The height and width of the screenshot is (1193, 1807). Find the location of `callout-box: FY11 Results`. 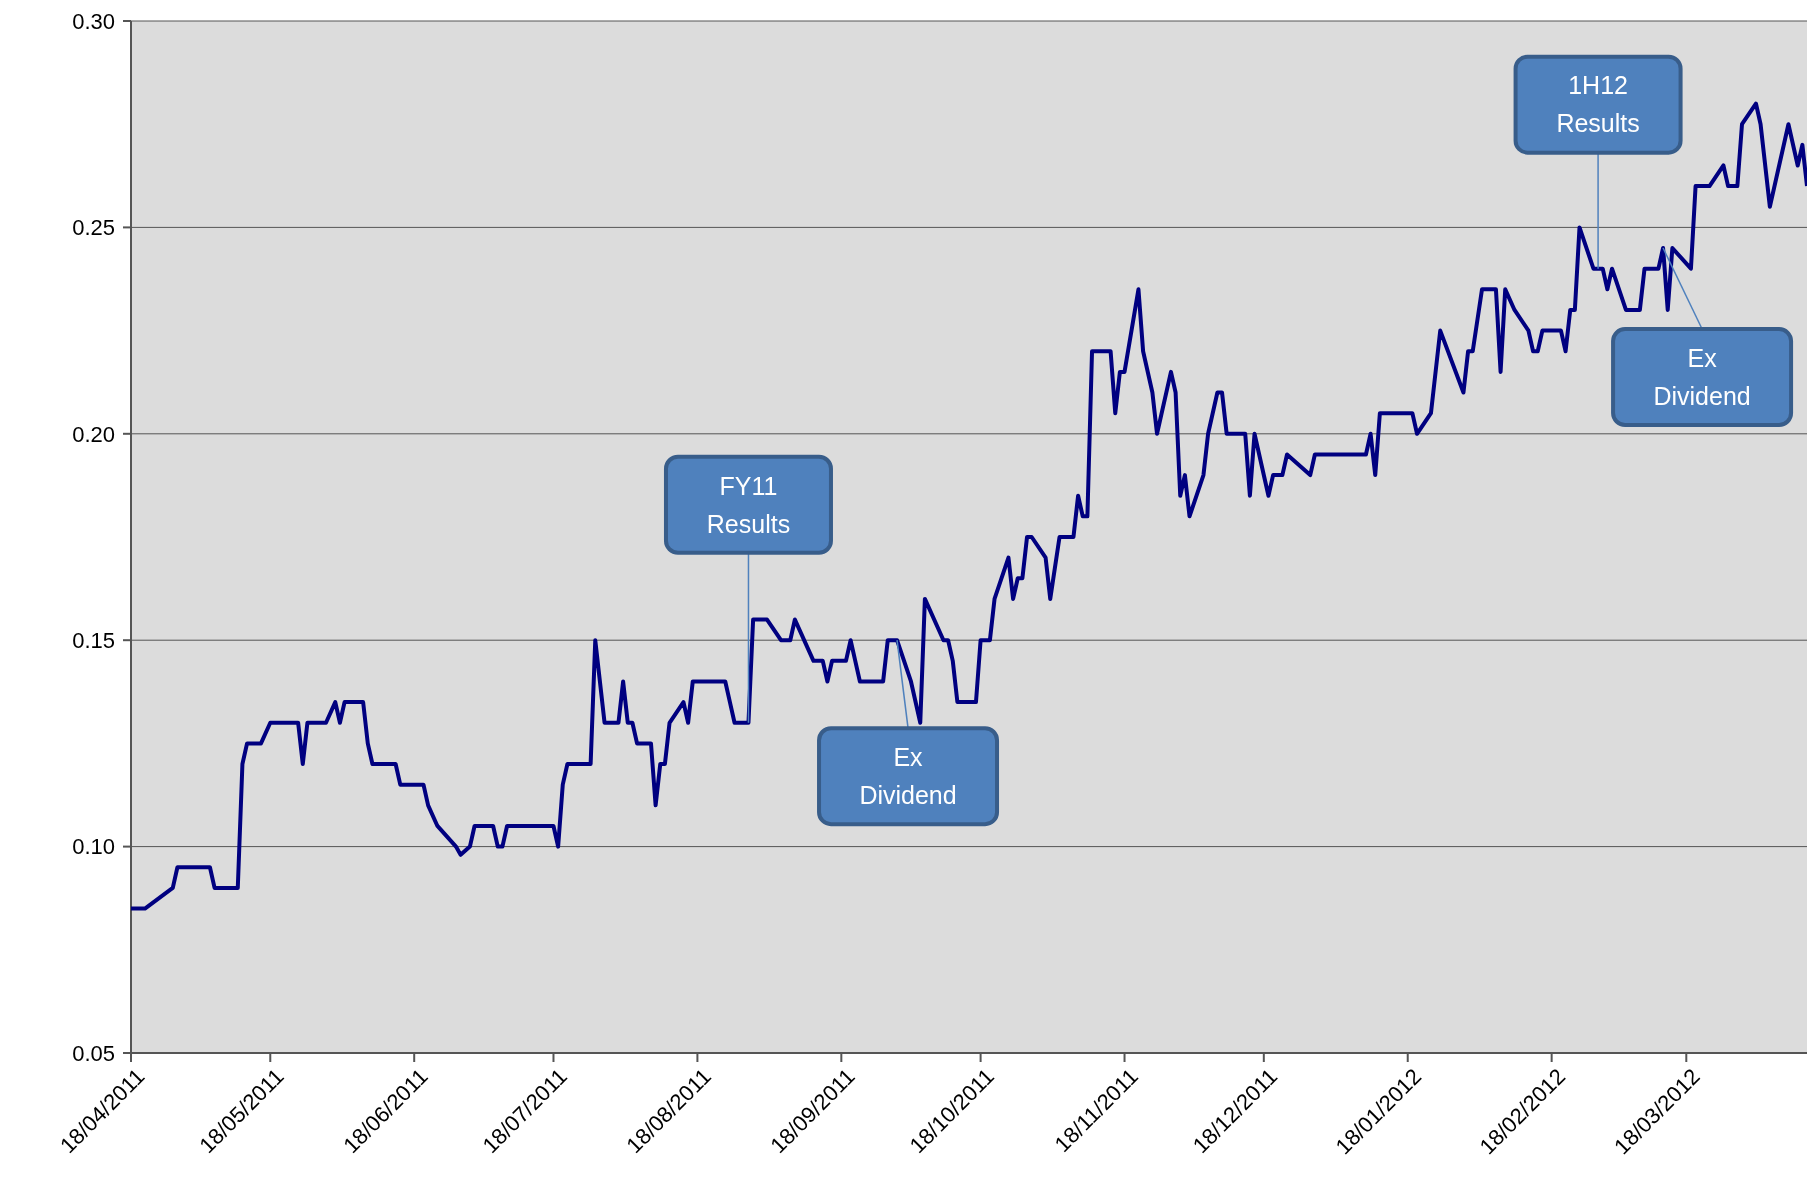

callout-box: FY11 Results is located at coordinates (748, 589).